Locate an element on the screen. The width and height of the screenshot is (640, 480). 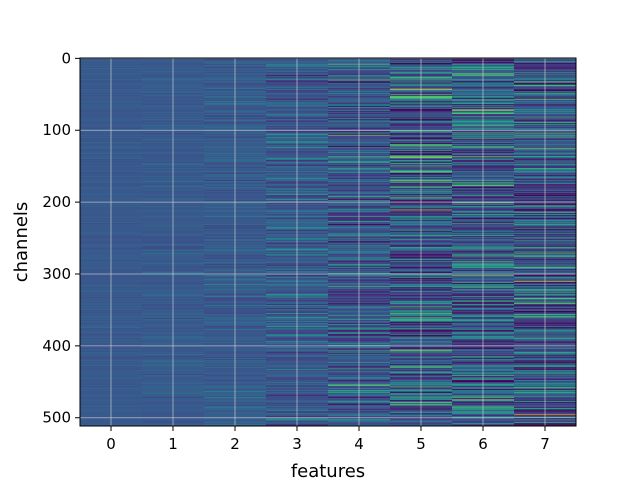
y-tick-label: 400 is located at coordinates (56, 346).